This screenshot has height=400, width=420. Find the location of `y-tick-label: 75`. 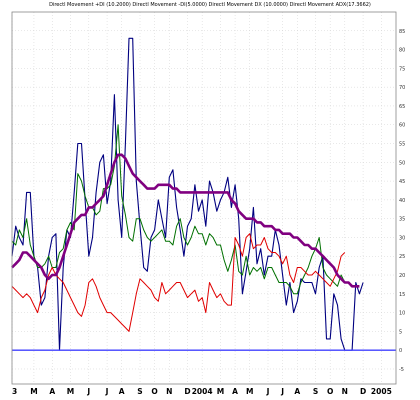

y-tick-label: 75 is located at coordinates (402, 69).